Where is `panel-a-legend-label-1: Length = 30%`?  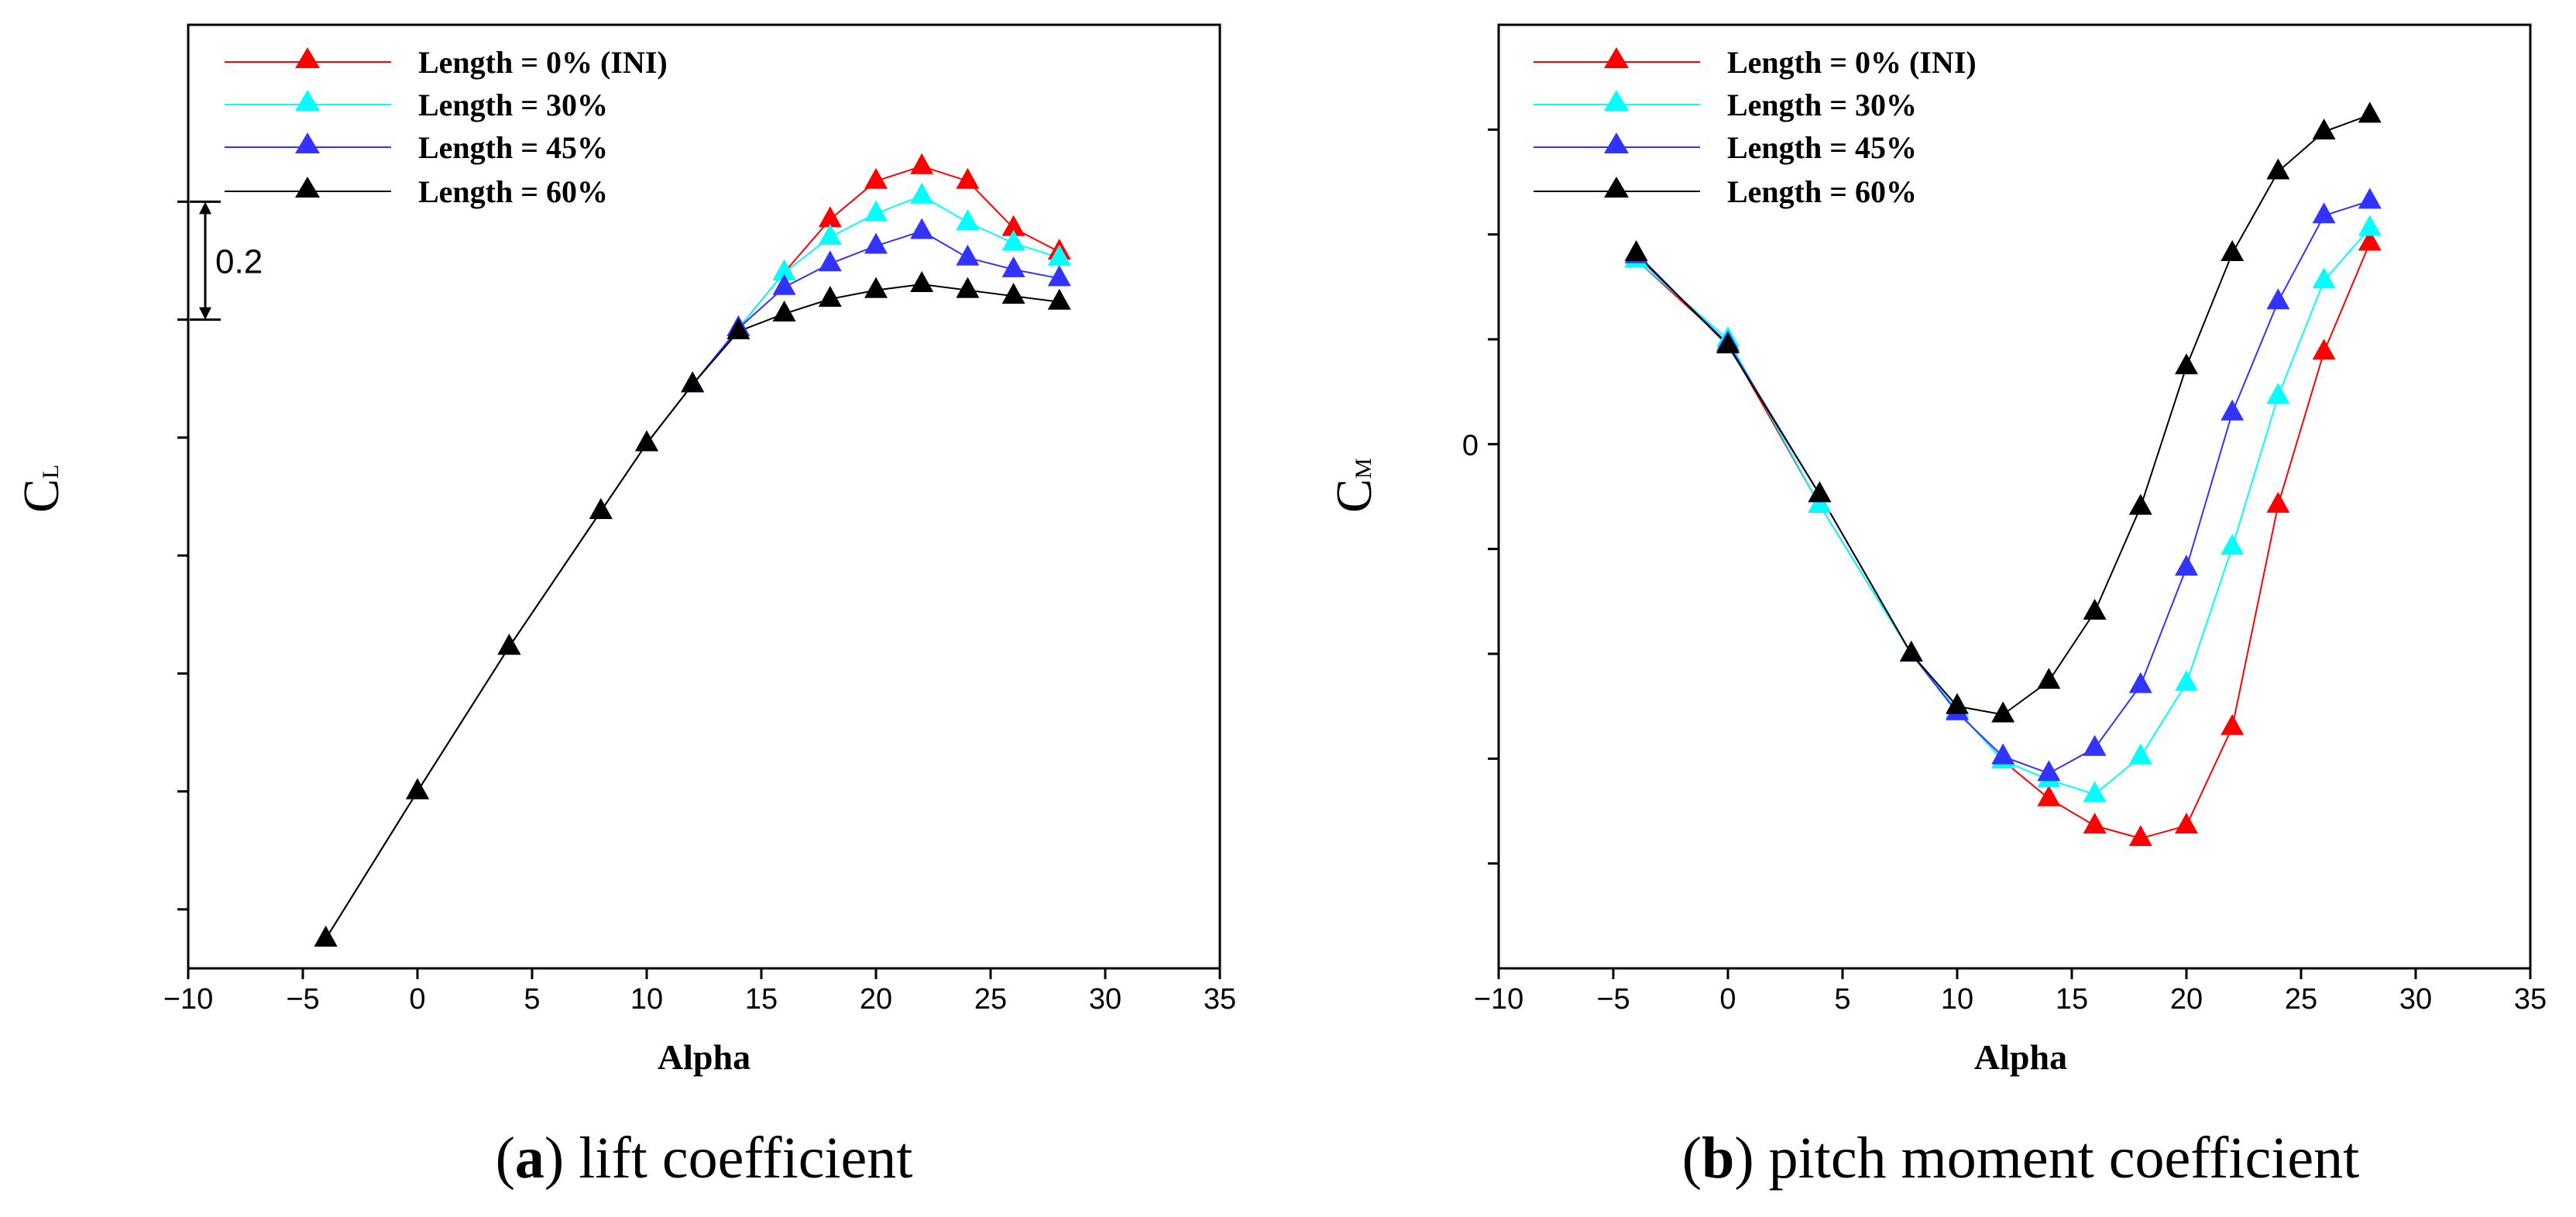
panel-a-legend-label-1: Length = 30% is located at coordinates (513, 105).